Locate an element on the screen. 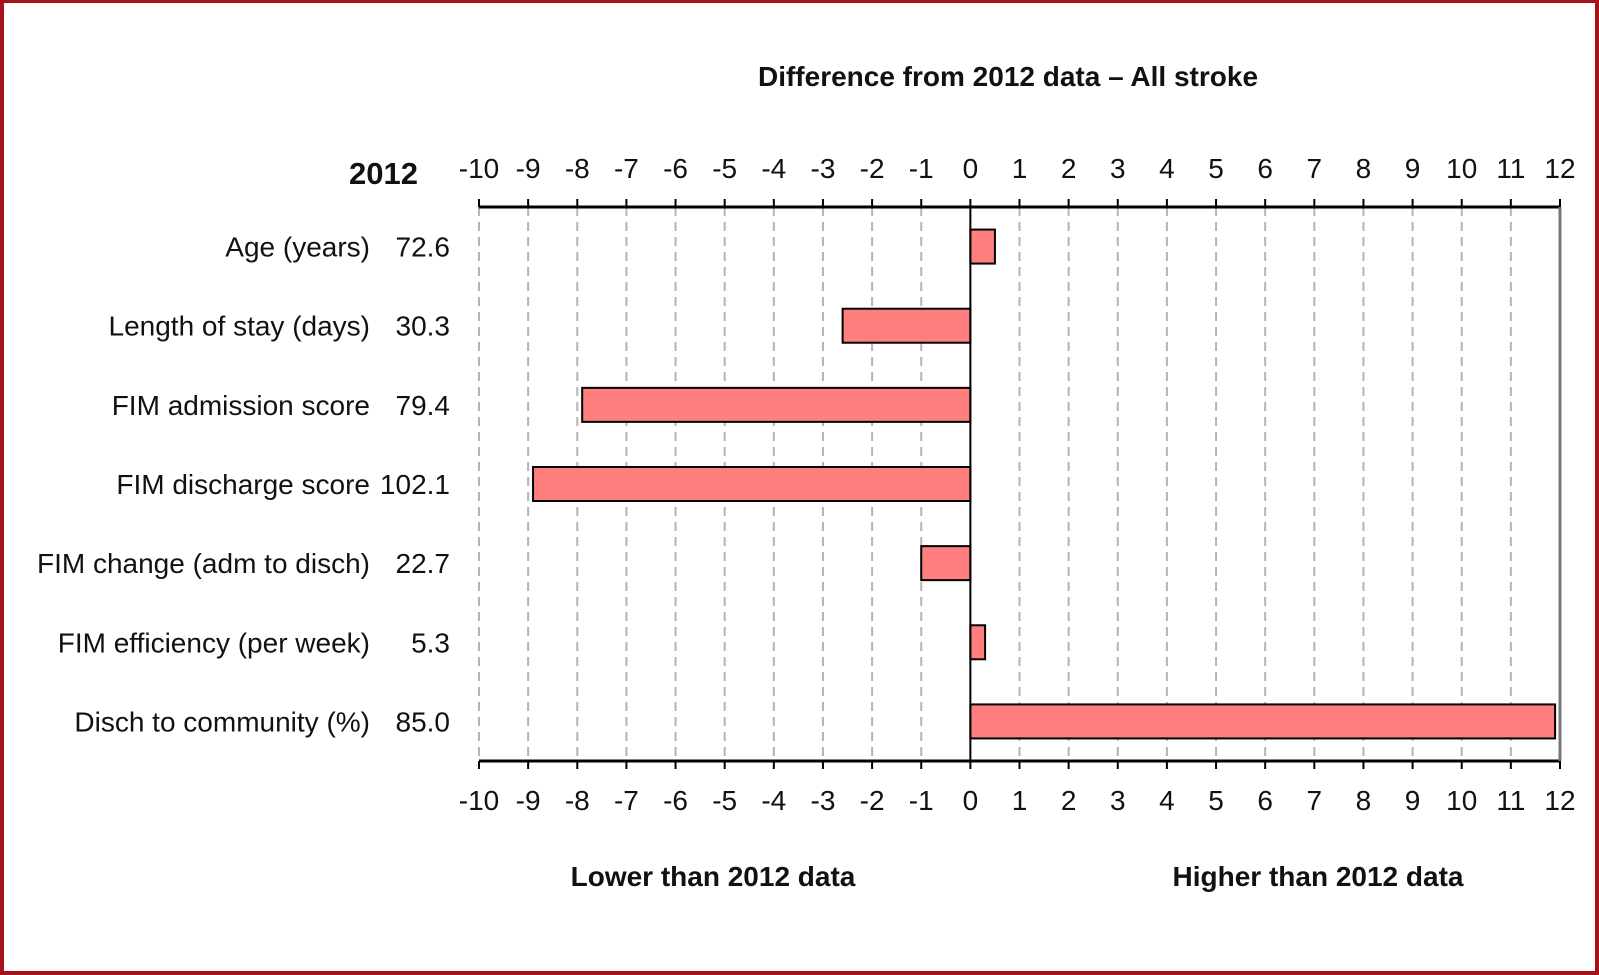 The width and height of the screenshot is (1599, 975). category-label: Age (years) is located at coordinates (297, 247).